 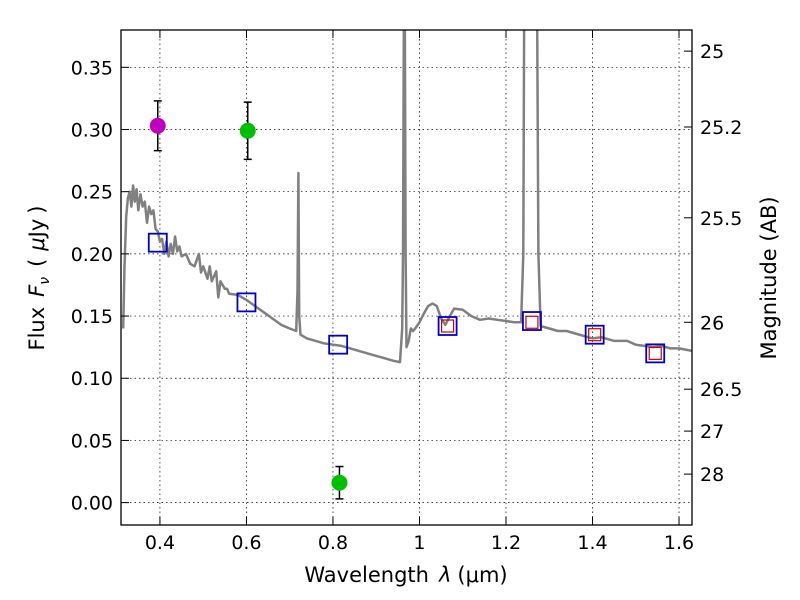 I want to click on x-tick-label: 1, so click(x=419, y=543).